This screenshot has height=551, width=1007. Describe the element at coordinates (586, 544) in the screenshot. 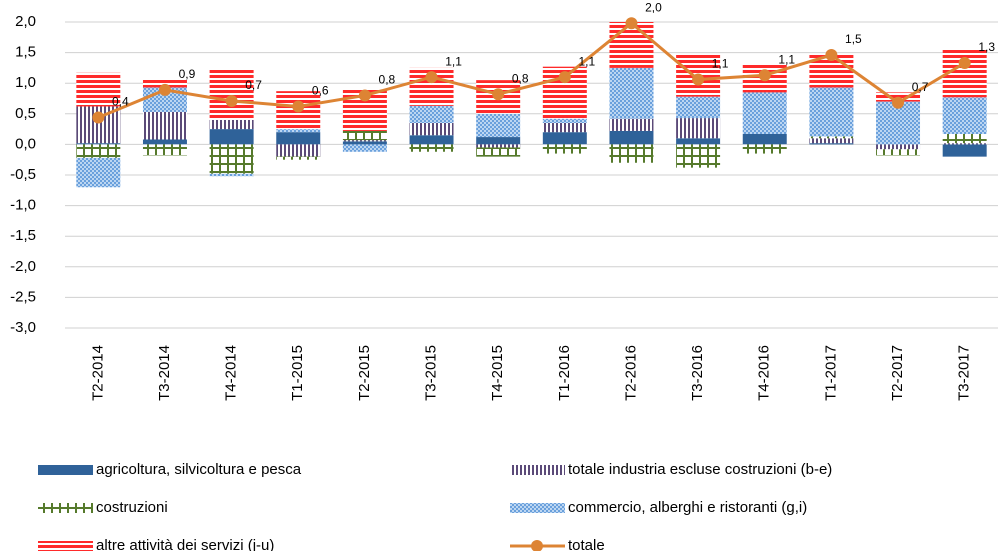

I see `legend-label: totale` at that location.